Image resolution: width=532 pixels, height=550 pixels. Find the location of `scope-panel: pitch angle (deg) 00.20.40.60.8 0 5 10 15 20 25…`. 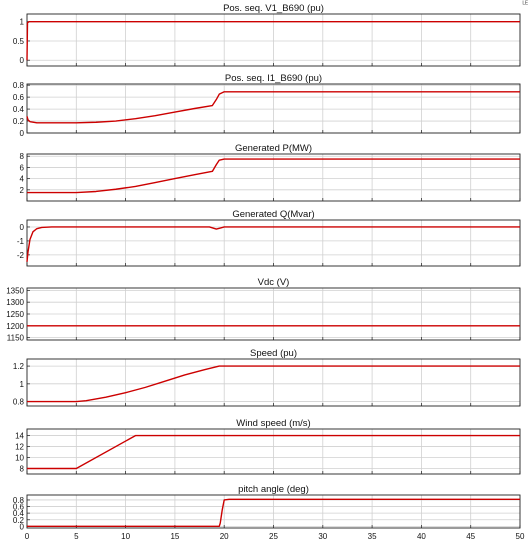

scope-panel: pitch angle (deg) 00.20.40.60.8 0 5 10 15 20 25… is located at coordinates (269, 512).